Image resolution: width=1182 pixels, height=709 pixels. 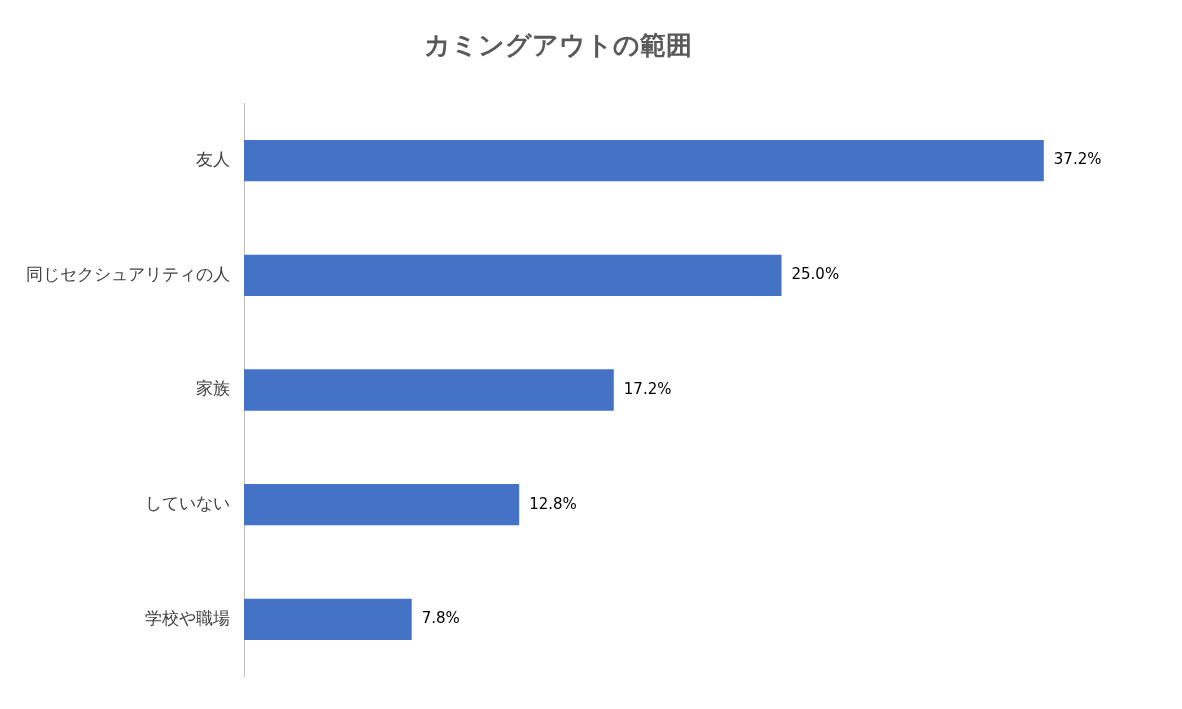 What do you see at coordinates (553, 503) in the screenshot?
I see `data-label: 12.8%` at bounding box center [553, 503].